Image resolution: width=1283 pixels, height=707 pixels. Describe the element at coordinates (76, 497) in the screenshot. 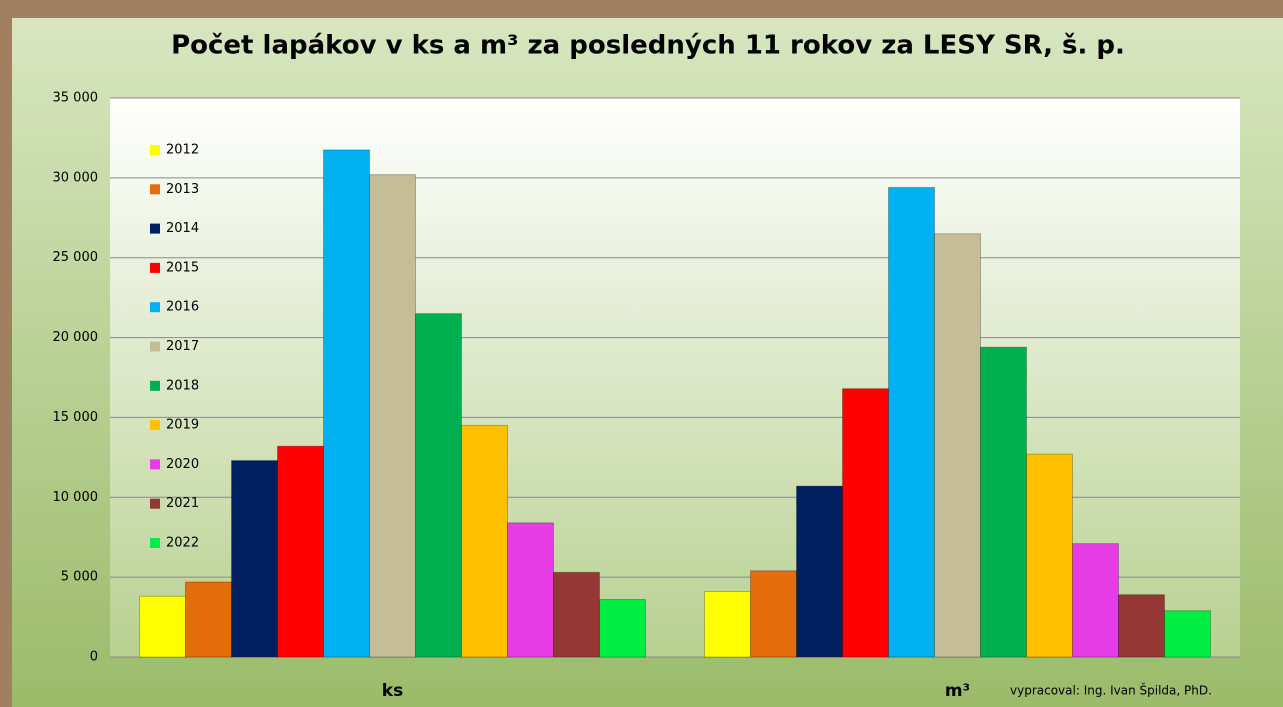

I see `y-tick-label: 10 000` at that location.